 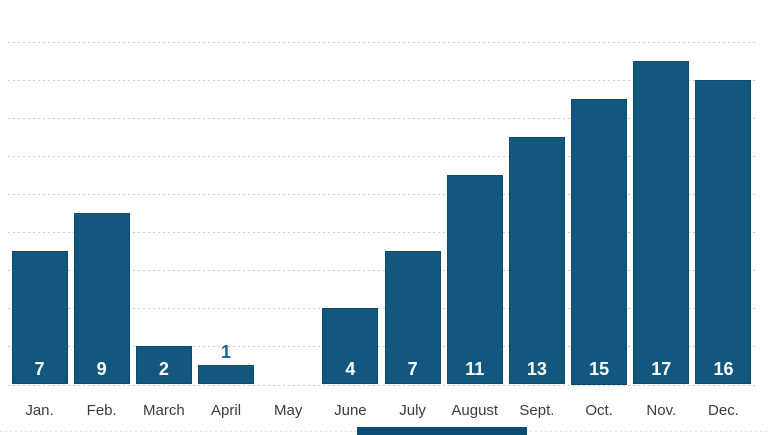 What do you see at coordinates (101, 368) in the screenshot?
I see `value-label: 9` at bounding box center [101, 368].